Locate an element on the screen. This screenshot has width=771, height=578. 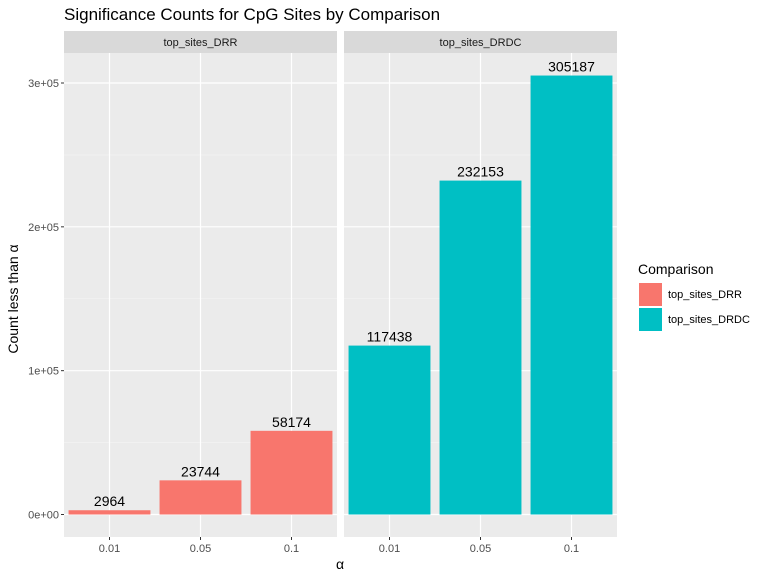
legend: Comparison top_sites_DRR top_sites_DRDC is located at coordinates (694, 296).